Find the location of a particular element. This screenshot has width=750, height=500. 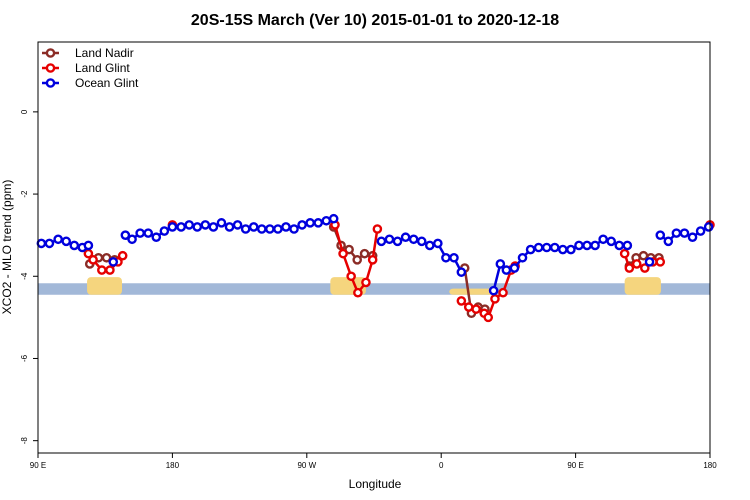

legend-label-2: Ocean Glint is located at coordinates (107, 83).